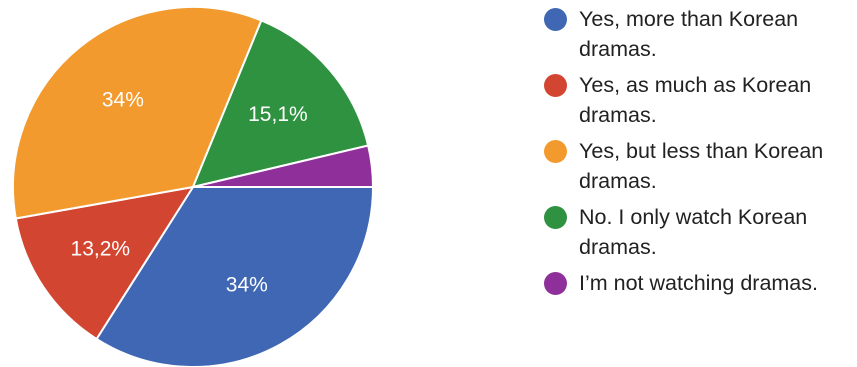 The height and width of the screenshot is (367, 857). I want to click on legend-swatch-as-much, so click(555, 85).